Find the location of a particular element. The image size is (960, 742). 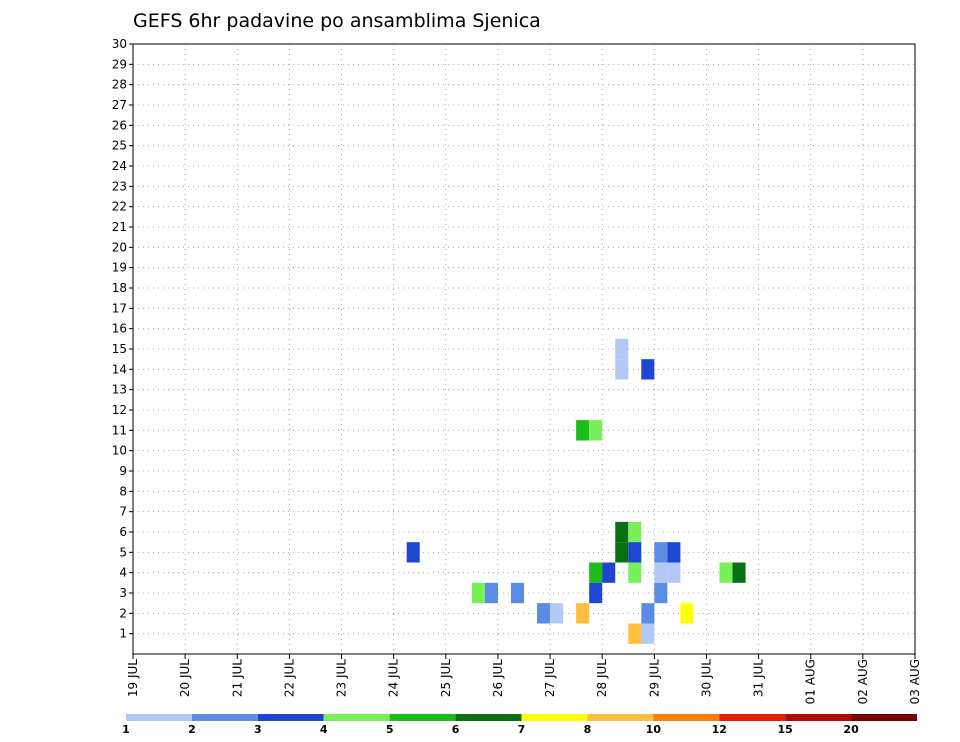

y-tick-label: 20 is located at coordinates (119, 247).